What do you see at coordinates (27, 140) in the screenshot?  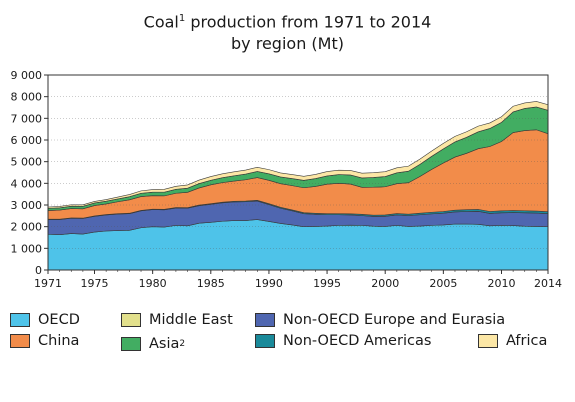 I see `y-tick-label: 6 000` at bounding box center [27, 140].